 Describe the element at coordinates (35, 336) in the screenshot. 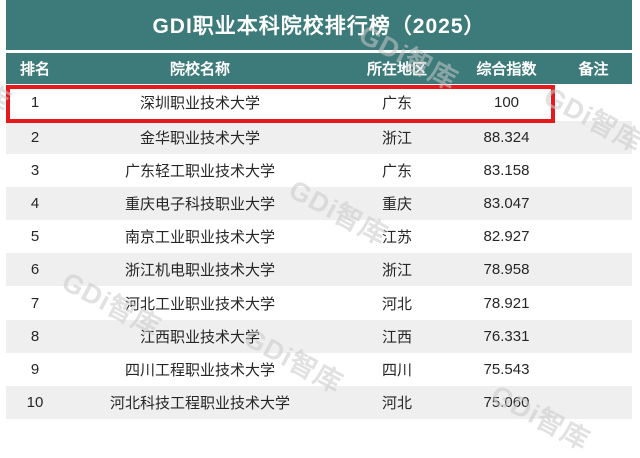

I see `rank-cell: 8` at that location.